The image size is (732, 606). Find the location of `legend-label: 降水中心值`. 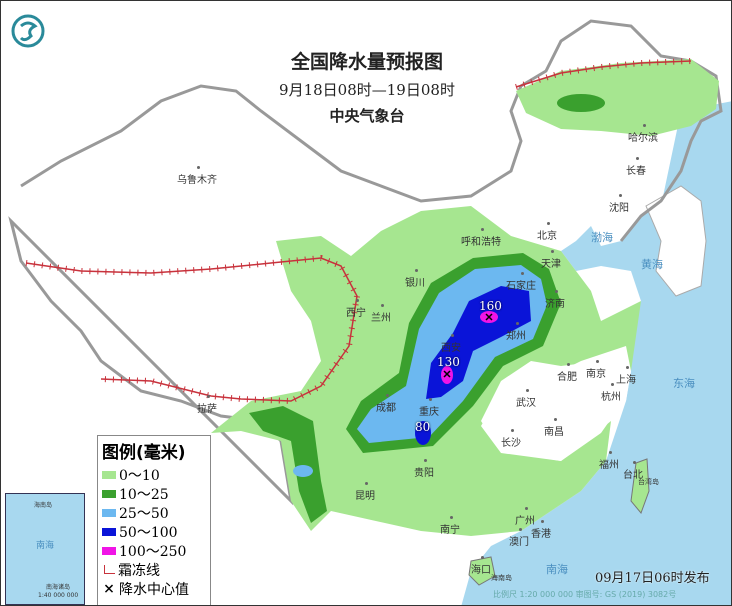

legend-label: 降水中心值 is located at coordinates (154, 589).